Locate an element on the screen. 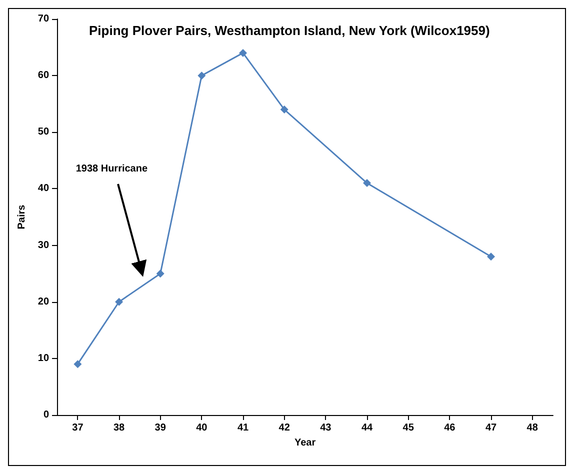 The image size is (574, 474). x-axis-title: Year is located at coordinates (305, 442).